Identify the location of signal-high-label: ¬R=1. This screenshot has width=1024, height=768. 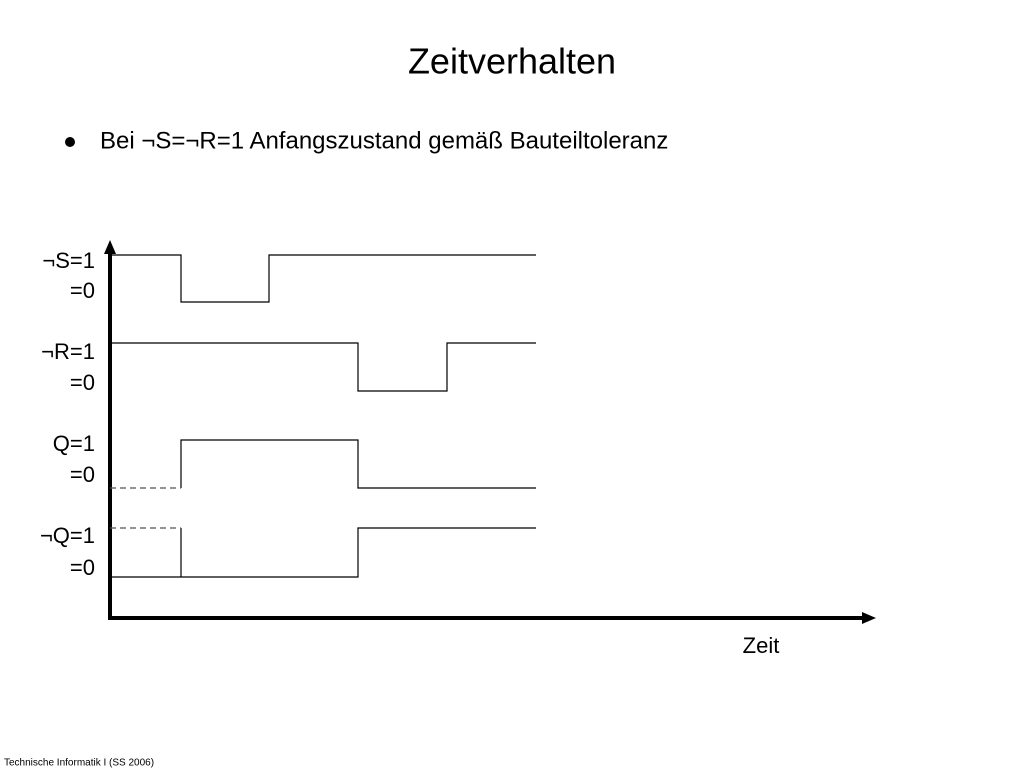
(68, 351).